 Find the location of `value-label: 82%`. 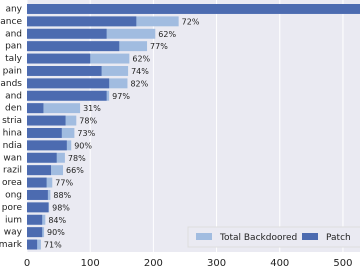

value-label: 82% is located at coordinates (139, 83).